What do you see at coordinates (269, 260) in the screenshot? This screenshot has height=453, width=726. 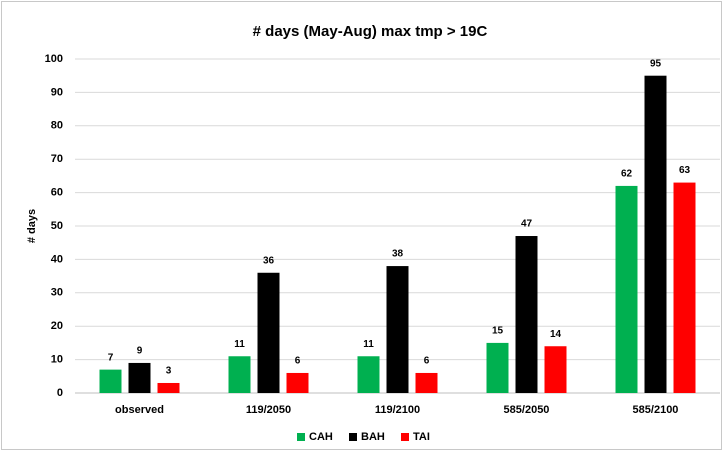 I see `data-label: 36` at bounding box center [269, 260].